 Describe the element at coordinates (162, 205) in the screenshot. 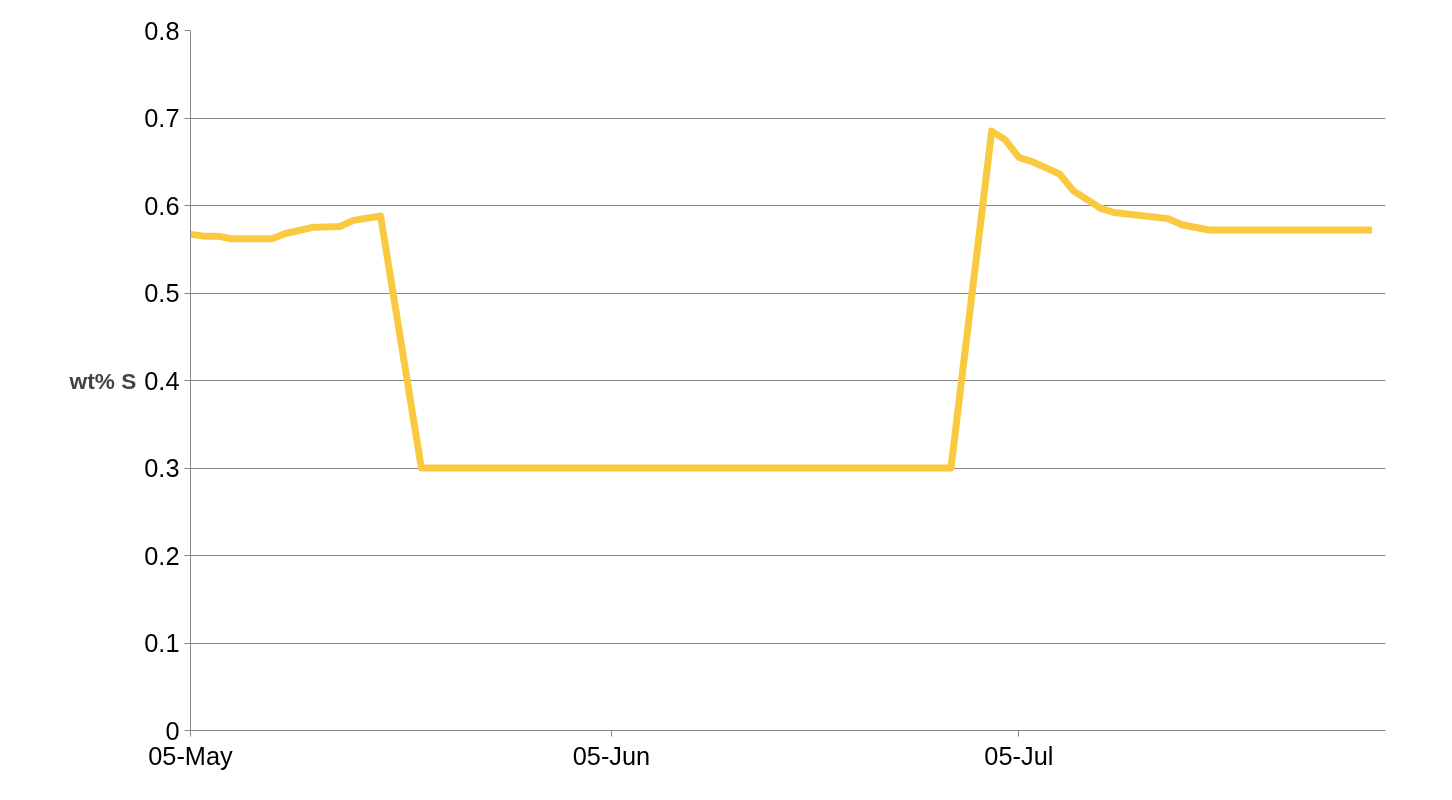

I see `y-tick-label: 0.6` at that location.